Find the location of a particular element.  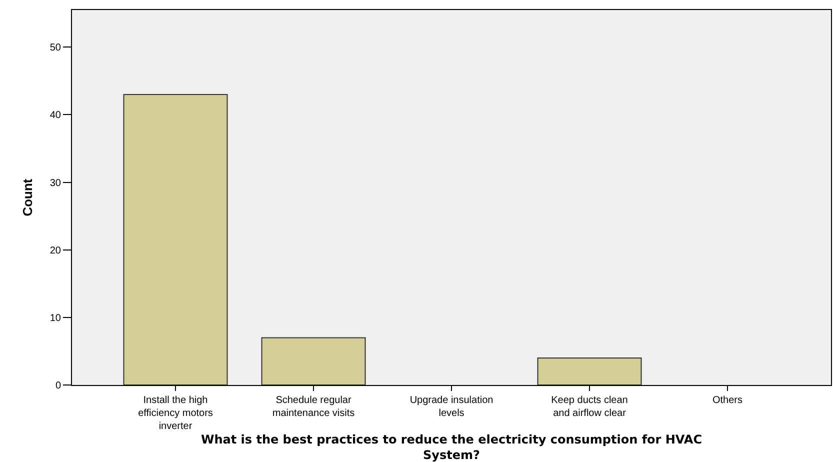

x-tick-label: Others is located at coordinates (727, 400).